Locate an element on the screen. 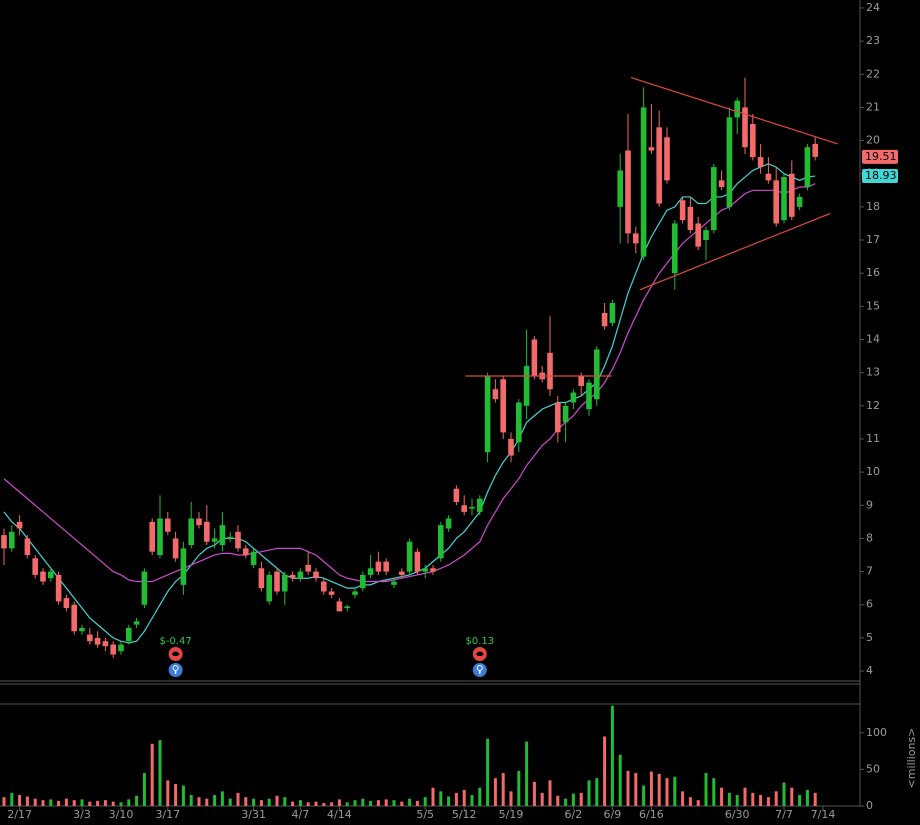  y-tick-label: 20 is located at coordinates (873, 140).